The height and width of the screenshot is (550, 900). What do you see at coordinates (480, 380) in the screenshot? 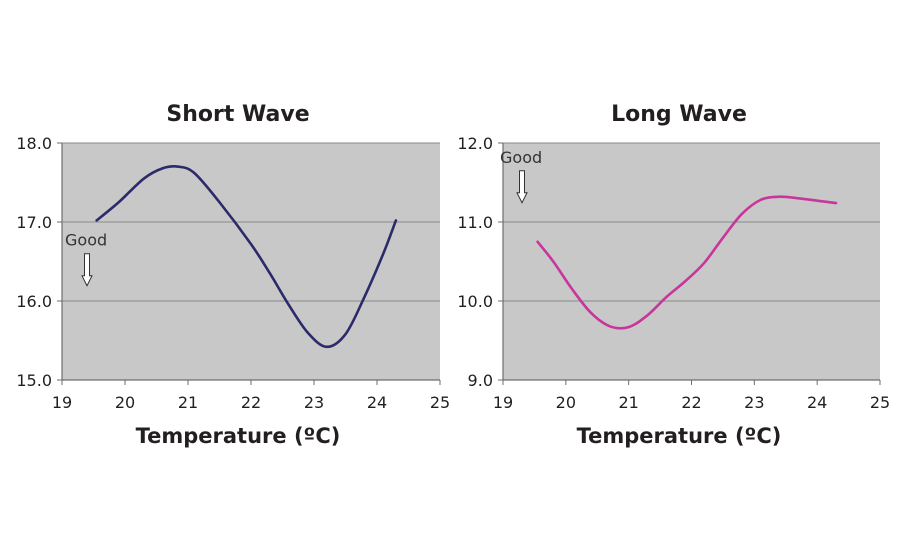
I see `y-tick-label: 9.0` at bounding box center [480, 380].